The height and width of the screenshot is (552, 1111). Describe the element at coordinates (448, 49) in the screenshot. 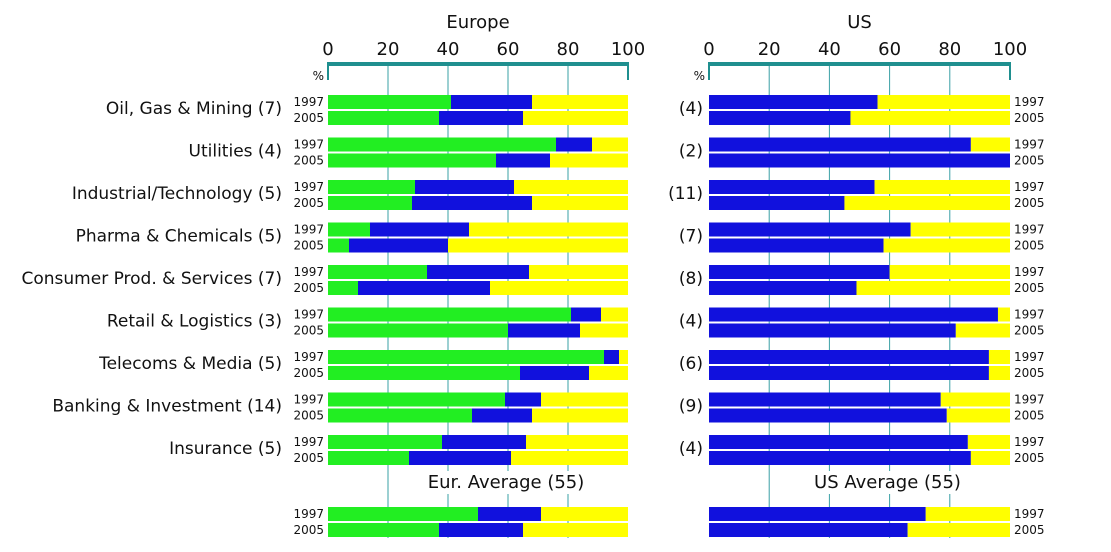

I see `x-tick-label: 40` at that location.